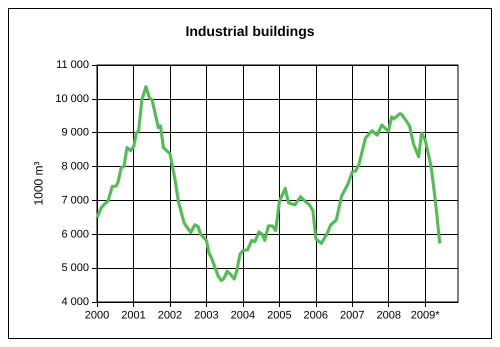  Describe the element at coordinates (72, 98) in the screenshot. I see `y-tick-label: 10 000` at that location.